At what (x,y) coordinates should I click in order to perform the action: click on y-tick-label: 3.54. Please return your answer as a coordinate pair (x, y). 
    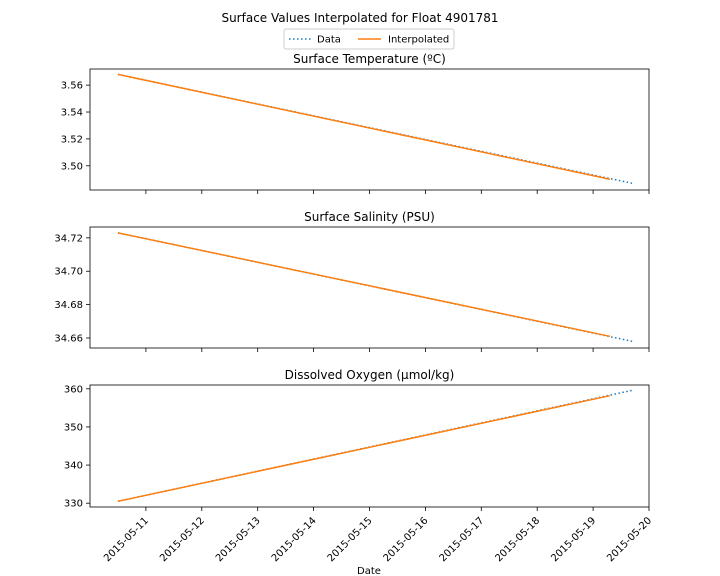
    Looking at the image, I should click on (72, 113).